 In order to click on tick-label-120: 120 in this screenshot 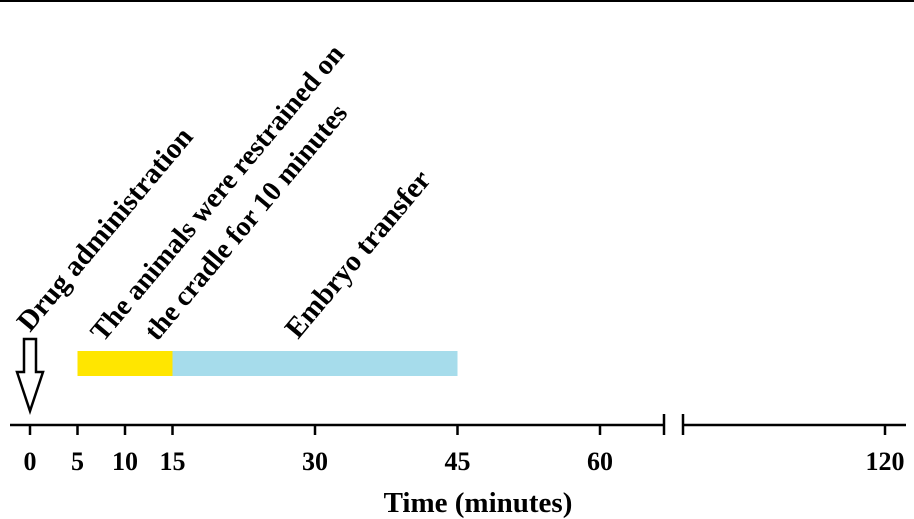, I will do `click(885, 461)`.